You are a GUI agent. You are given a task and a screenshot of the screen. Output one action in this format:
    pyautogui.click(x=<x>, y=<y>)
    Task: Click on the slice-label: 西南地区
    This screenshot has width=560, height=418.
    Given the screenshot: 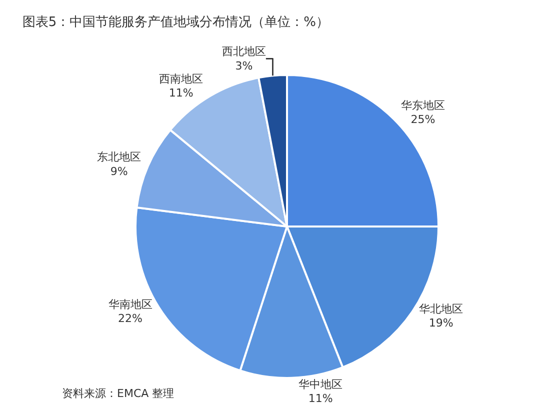 What is the action you would take?
    pyautogui.click(x=181, y=79)
    